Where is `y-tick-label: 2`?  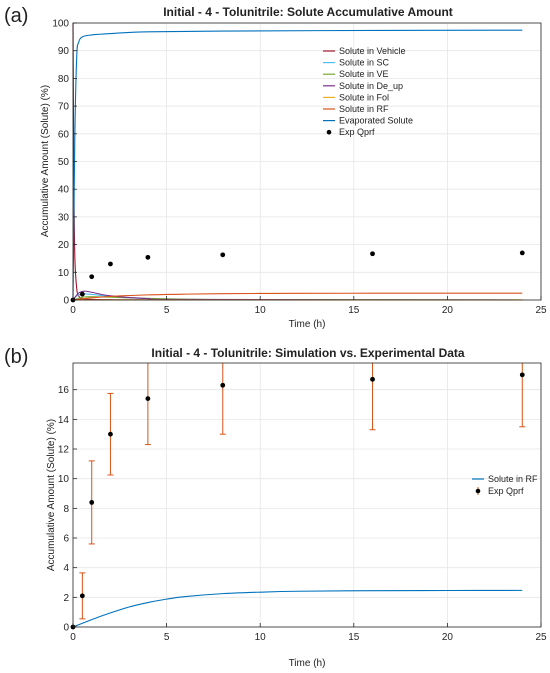
y-tick-label: 2 is located at coordinates (66, 598).